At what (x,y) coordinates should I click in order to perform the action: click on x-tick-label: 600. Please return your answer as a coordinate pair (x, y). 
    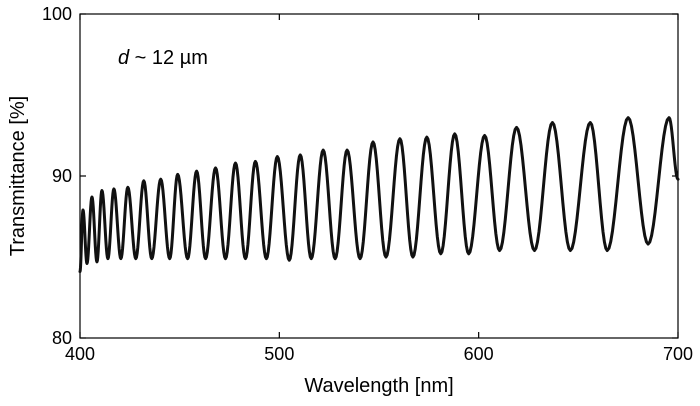
    Looking at the image, I should click on (479, 354).